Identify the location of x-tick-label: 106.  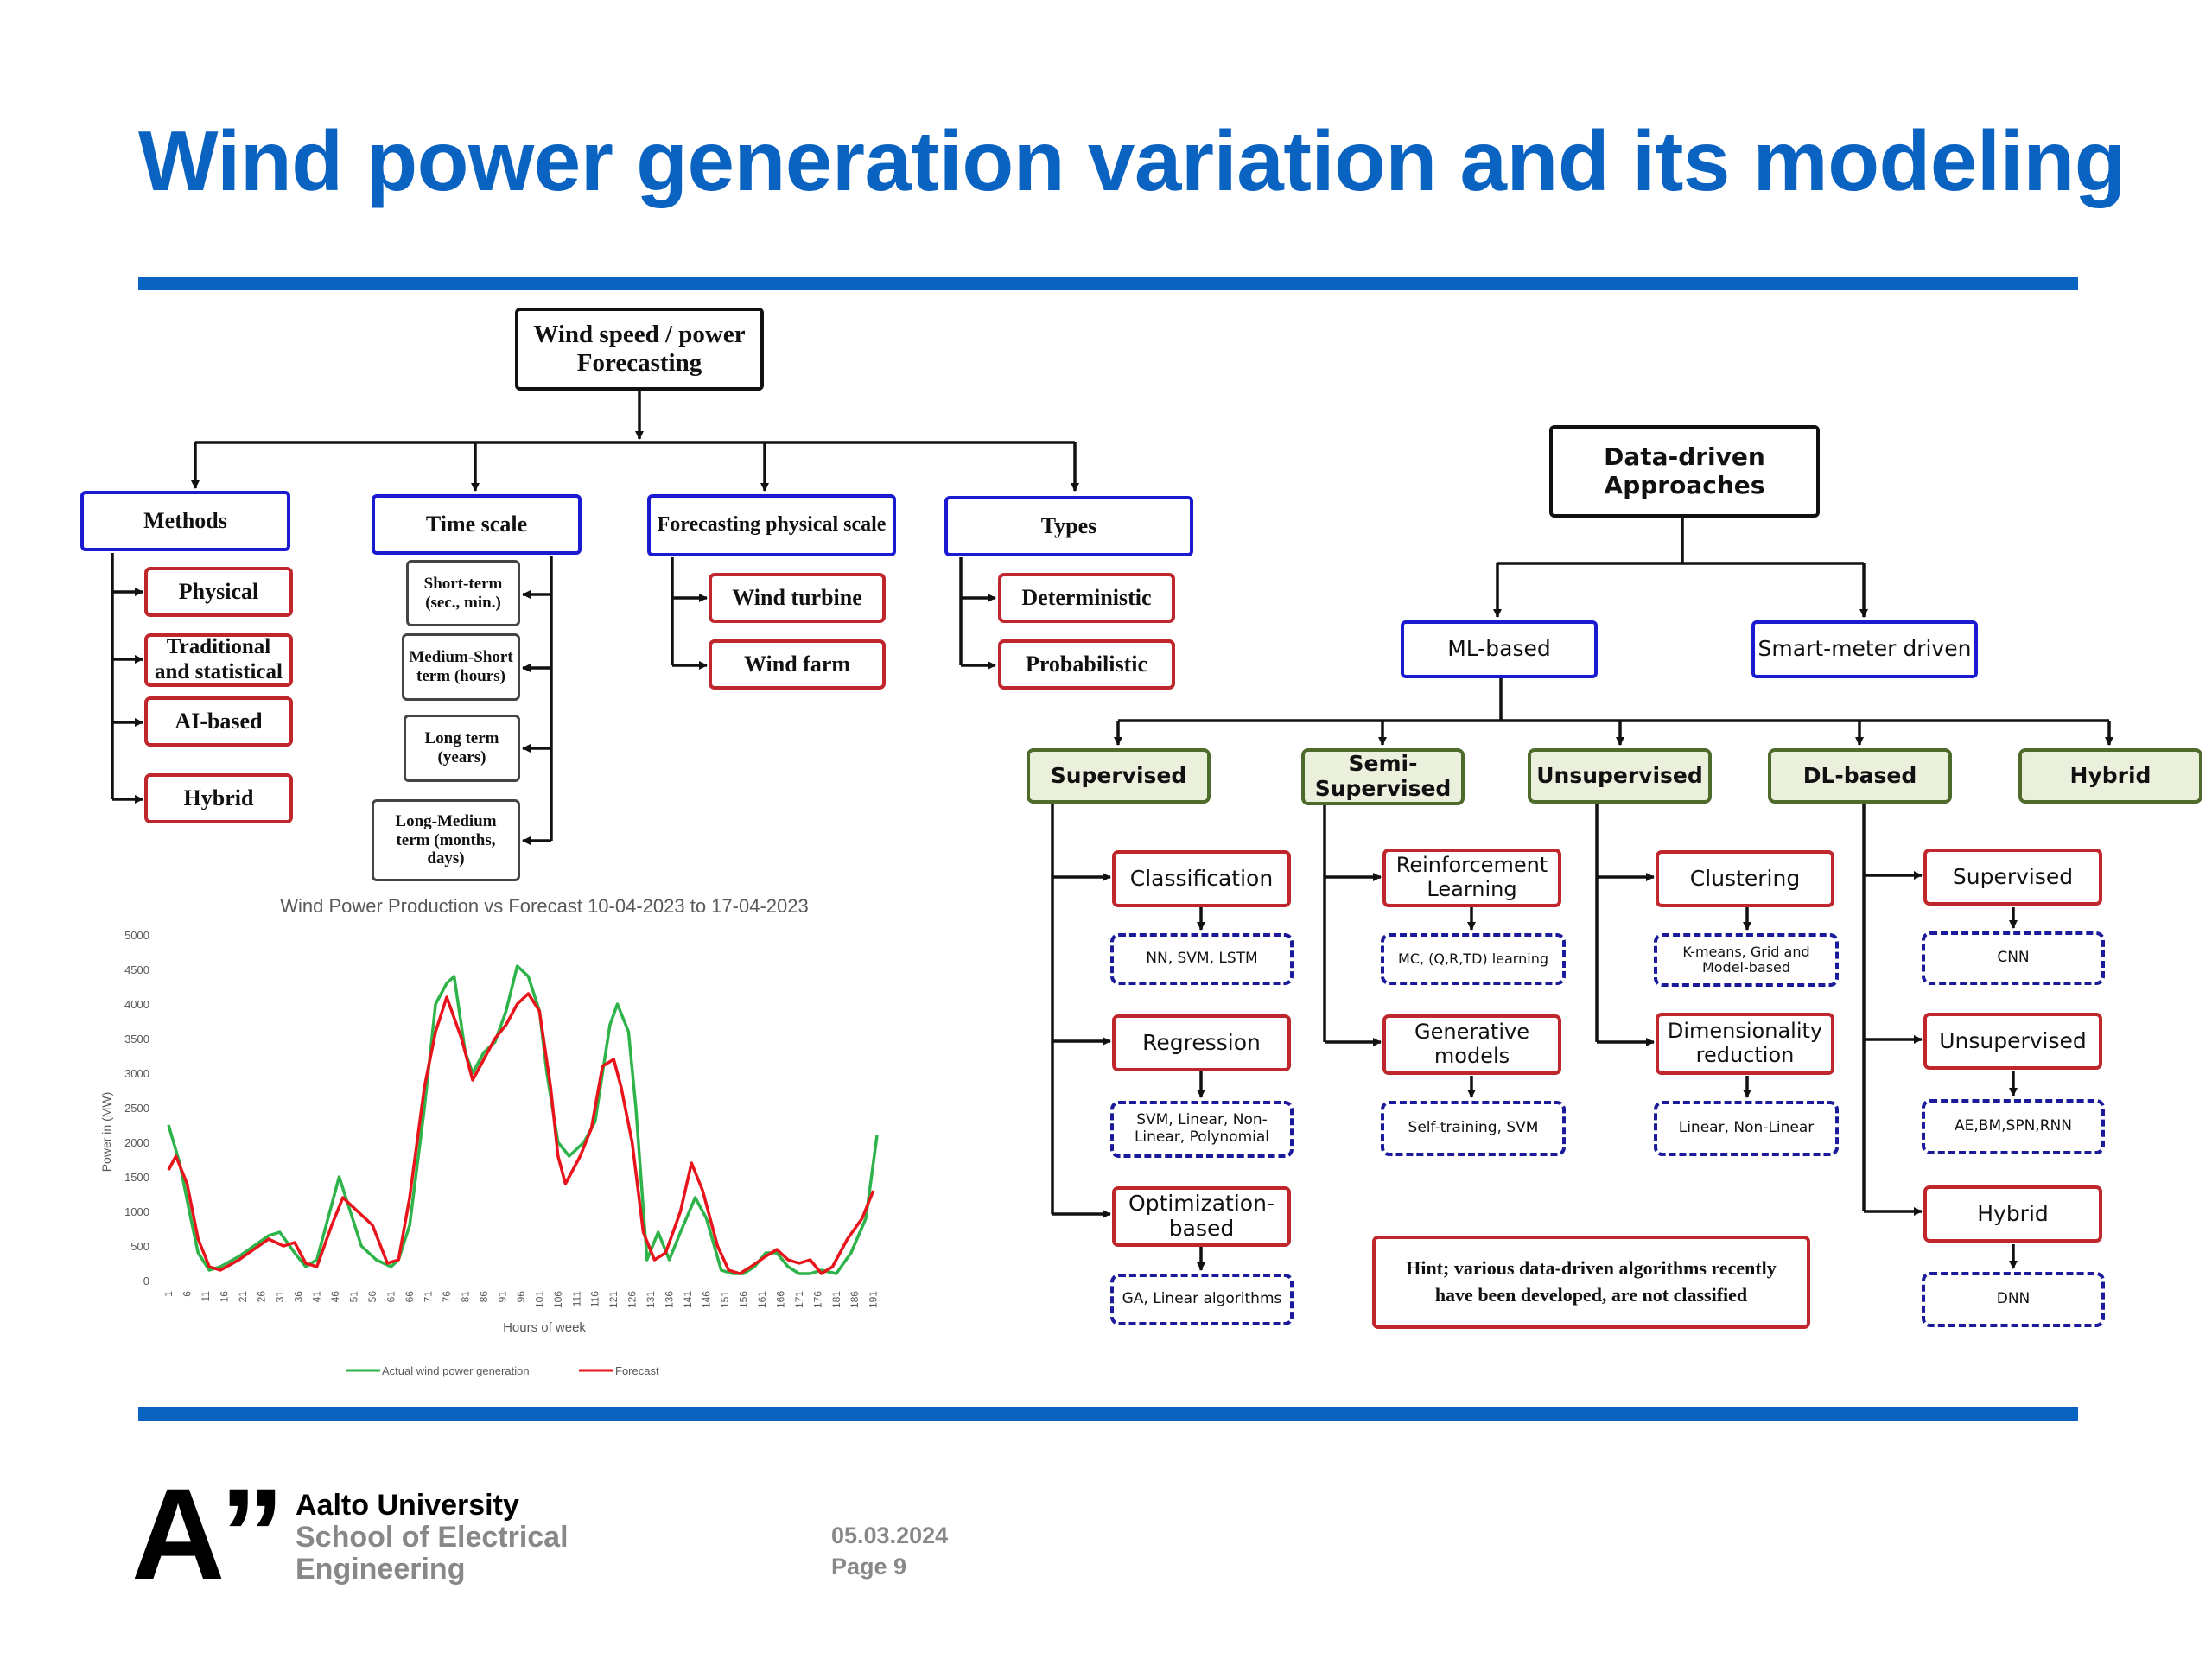
(558, 1299).